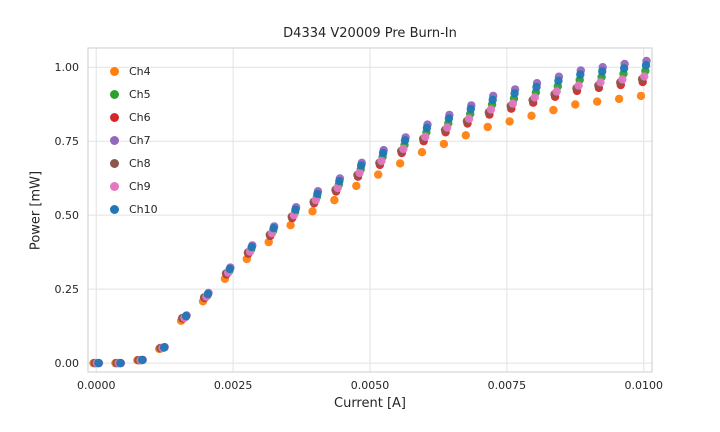 This screenshot has height=432, width=720. I want to click on legend-item-ch9: Ch9, so click(134, 186).